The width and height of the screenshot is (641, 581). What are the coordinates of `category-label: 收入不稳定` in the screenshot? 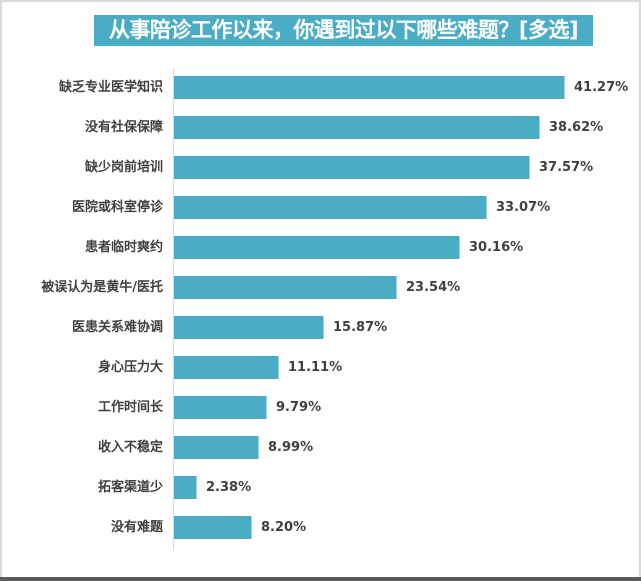 It's located at (130, 447).